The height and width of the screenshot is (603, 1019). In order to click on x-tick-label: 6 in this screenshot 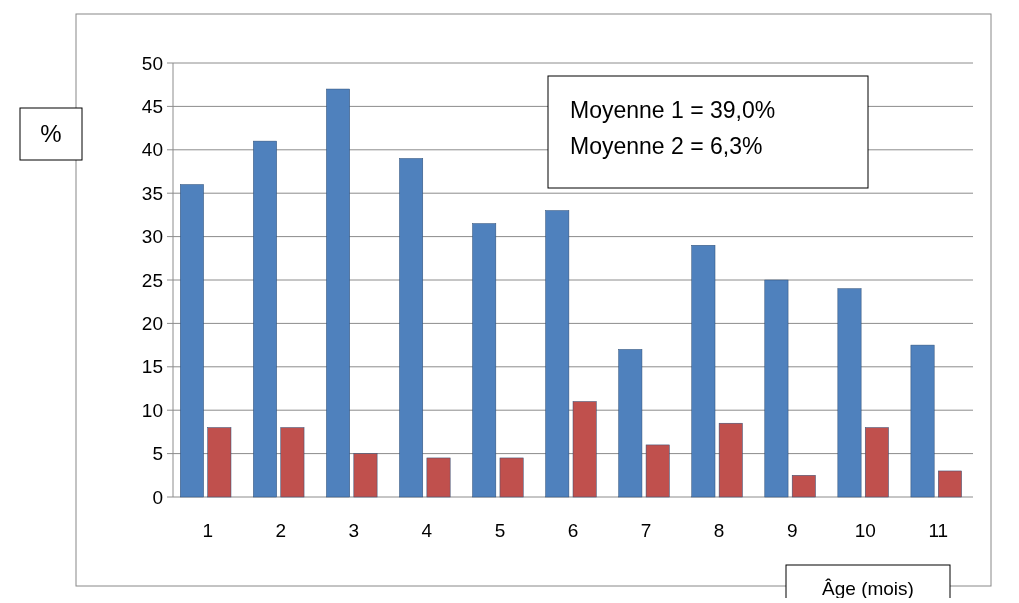, I will do `click(573, 530)`.